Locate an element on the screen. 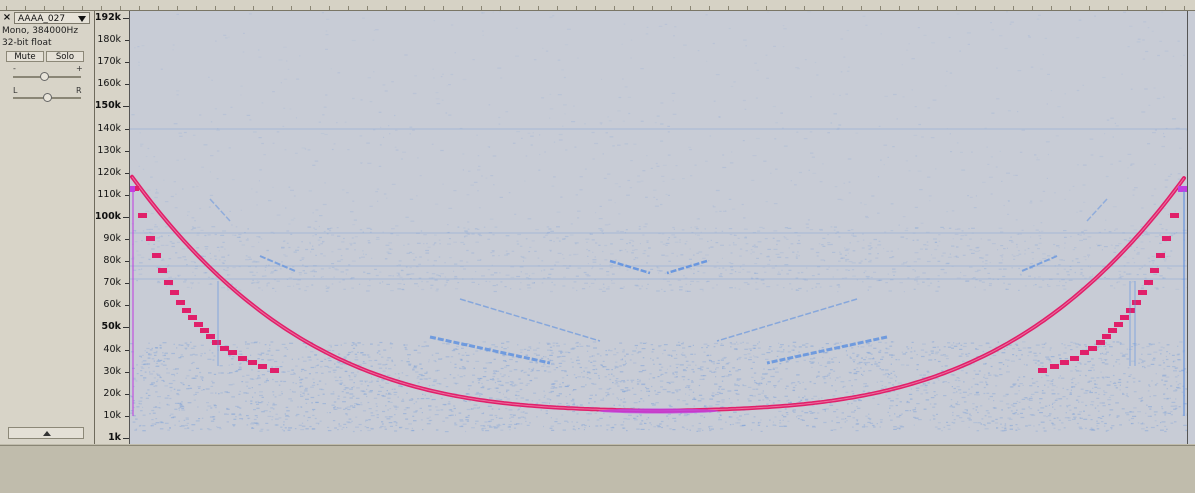  solo-button: Solo is located at coordinates (65, 56).